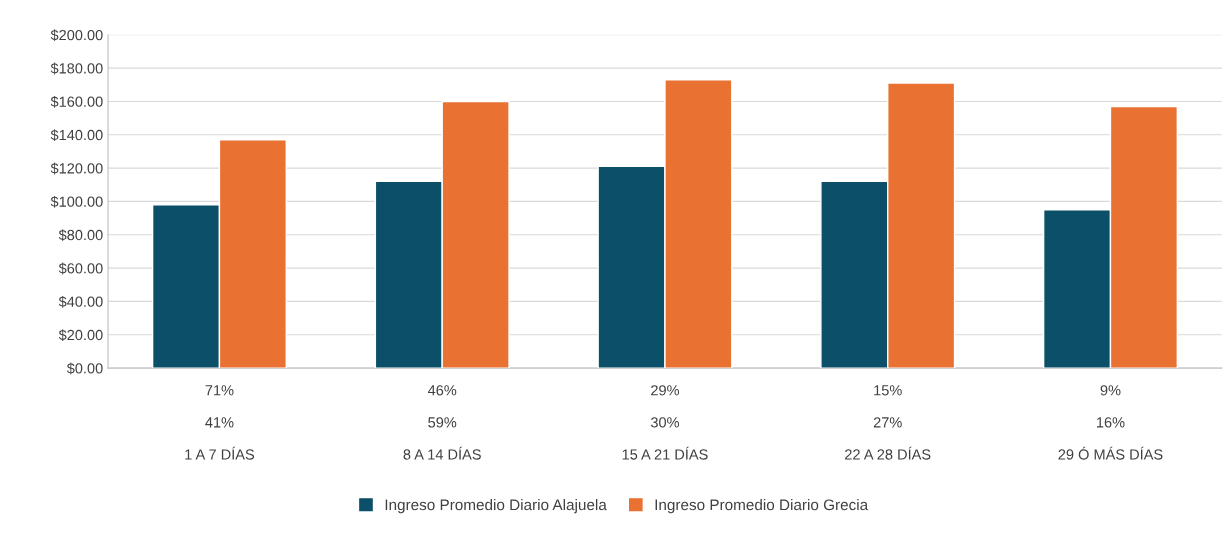 The width and height of the screenshot is (1228, 535). Describe the element at coordinates (76, 68) in the screenshot. I see `y-tick-label: $180.00` at that location.